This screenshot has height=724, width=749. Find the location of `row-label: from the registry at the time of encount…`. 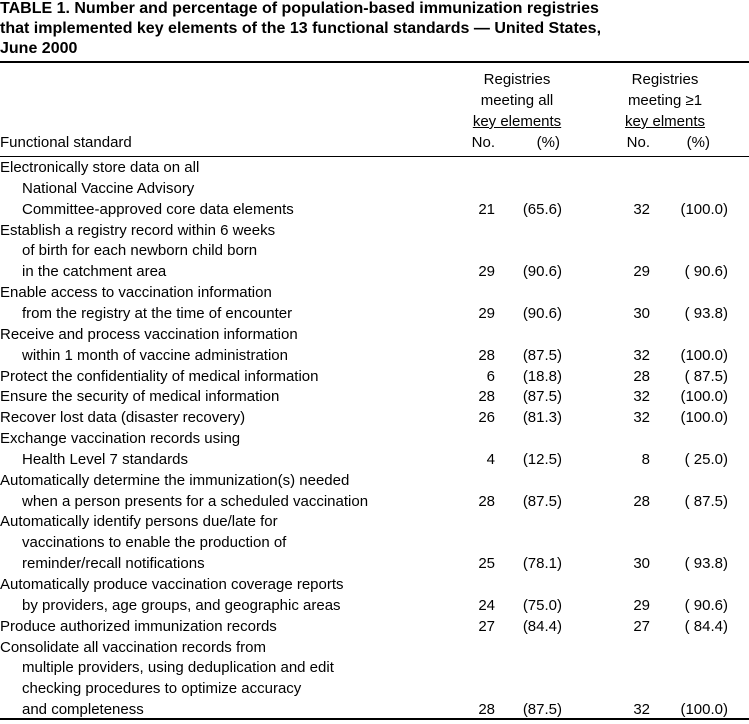

row-label: from the registry at the time of encount… is located at coordinates (157, 313).